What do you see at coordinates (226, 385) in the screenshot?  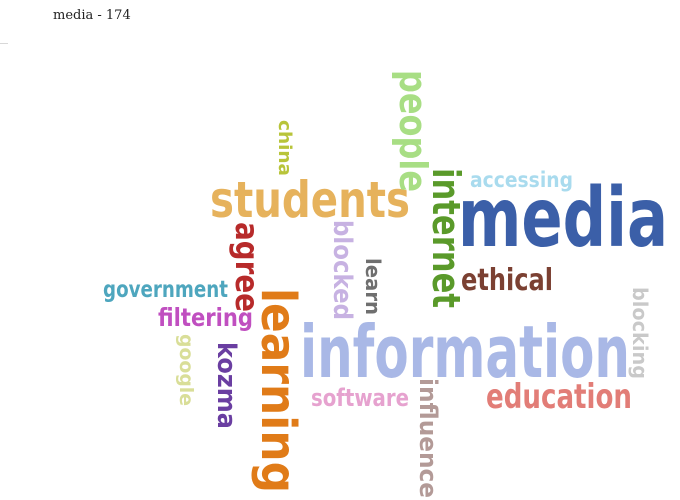 I see `word-kozma: kozma` at bounding box center [226, 385].